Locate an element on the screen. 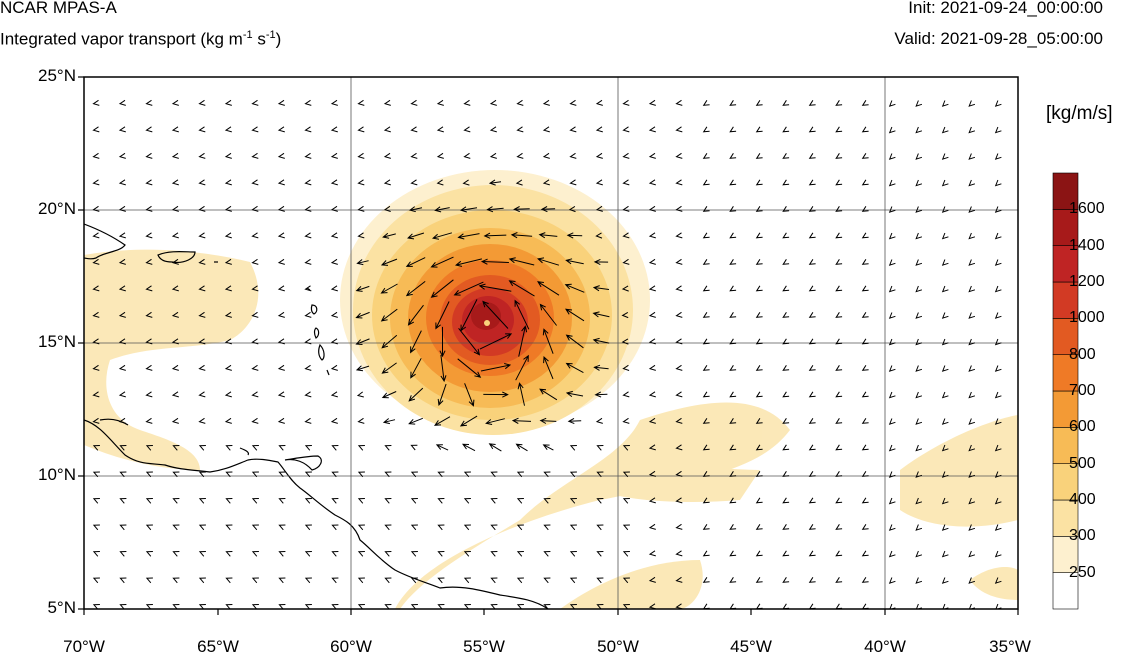 Image resolution: width=1125 pixels, height=659 pixels. lat-label: 15°N is located at coordinates (57, 341).